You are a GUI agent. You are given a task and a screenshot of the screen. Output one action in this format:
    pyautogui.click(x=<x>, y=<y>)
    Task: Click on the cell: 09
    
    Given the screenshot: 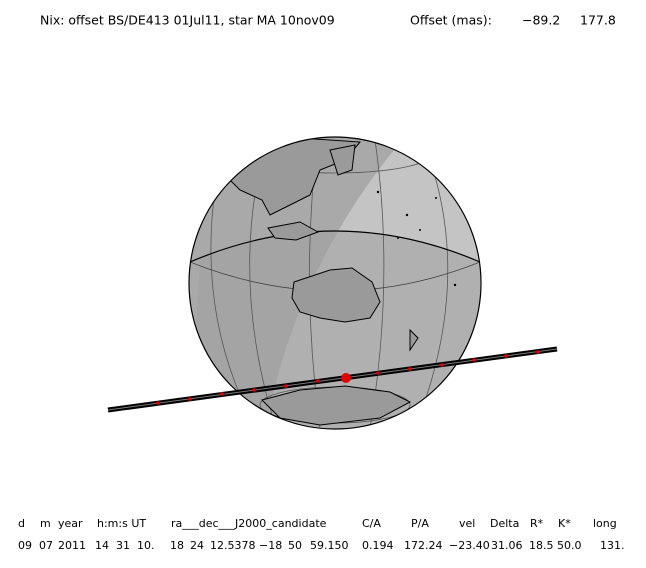 What is the action you would take?
    pyautogui.click(x=25, y=545)
    